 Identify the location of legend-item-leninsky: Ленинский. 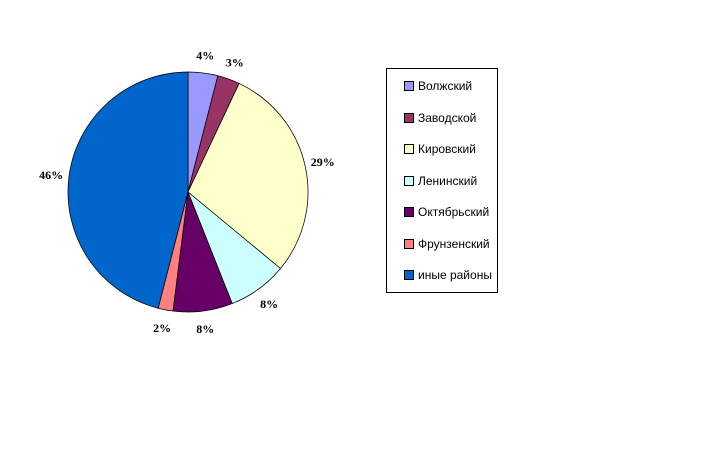
(448, 181).